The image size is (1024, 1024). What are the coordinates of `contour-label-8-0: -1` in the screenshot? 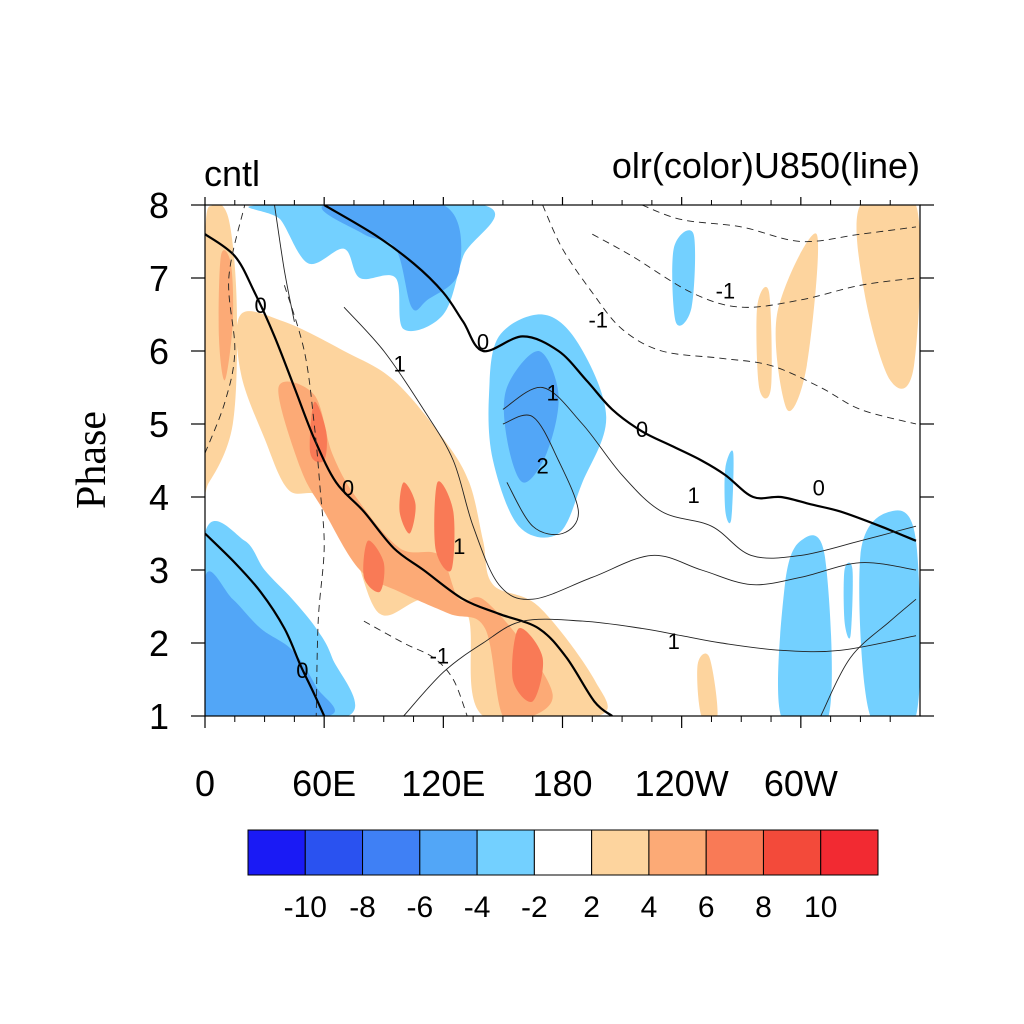 It's located at (726, 290).